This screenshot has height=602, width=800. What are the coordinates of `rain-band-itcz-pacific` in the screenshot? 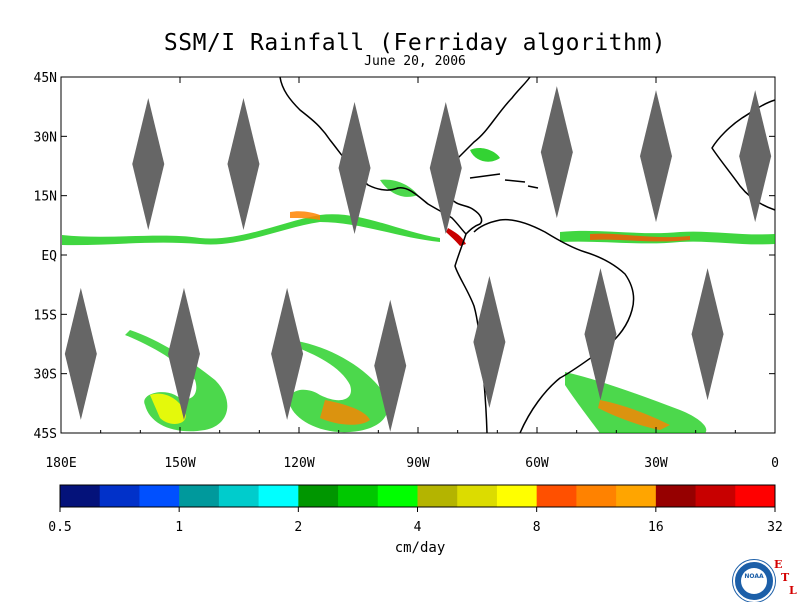 It's located at (251, 230).